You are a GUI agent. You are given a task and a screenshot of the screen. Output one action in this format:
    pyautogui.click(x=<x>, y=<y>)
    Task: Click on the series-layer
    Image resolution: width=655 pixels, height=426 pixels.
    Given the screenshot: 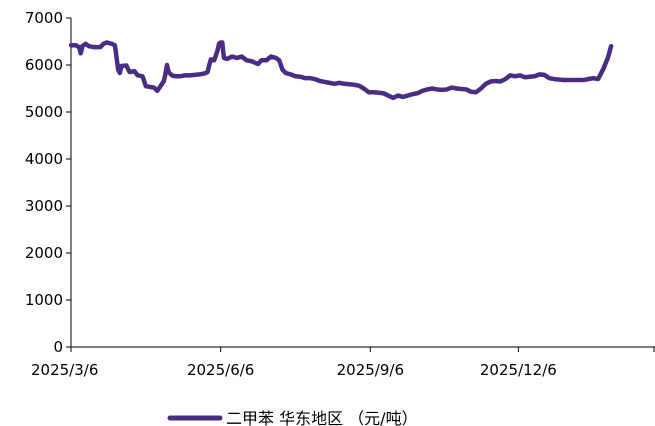 What is the action you would take?
    pyautogui.click(x=341, y=70)
    